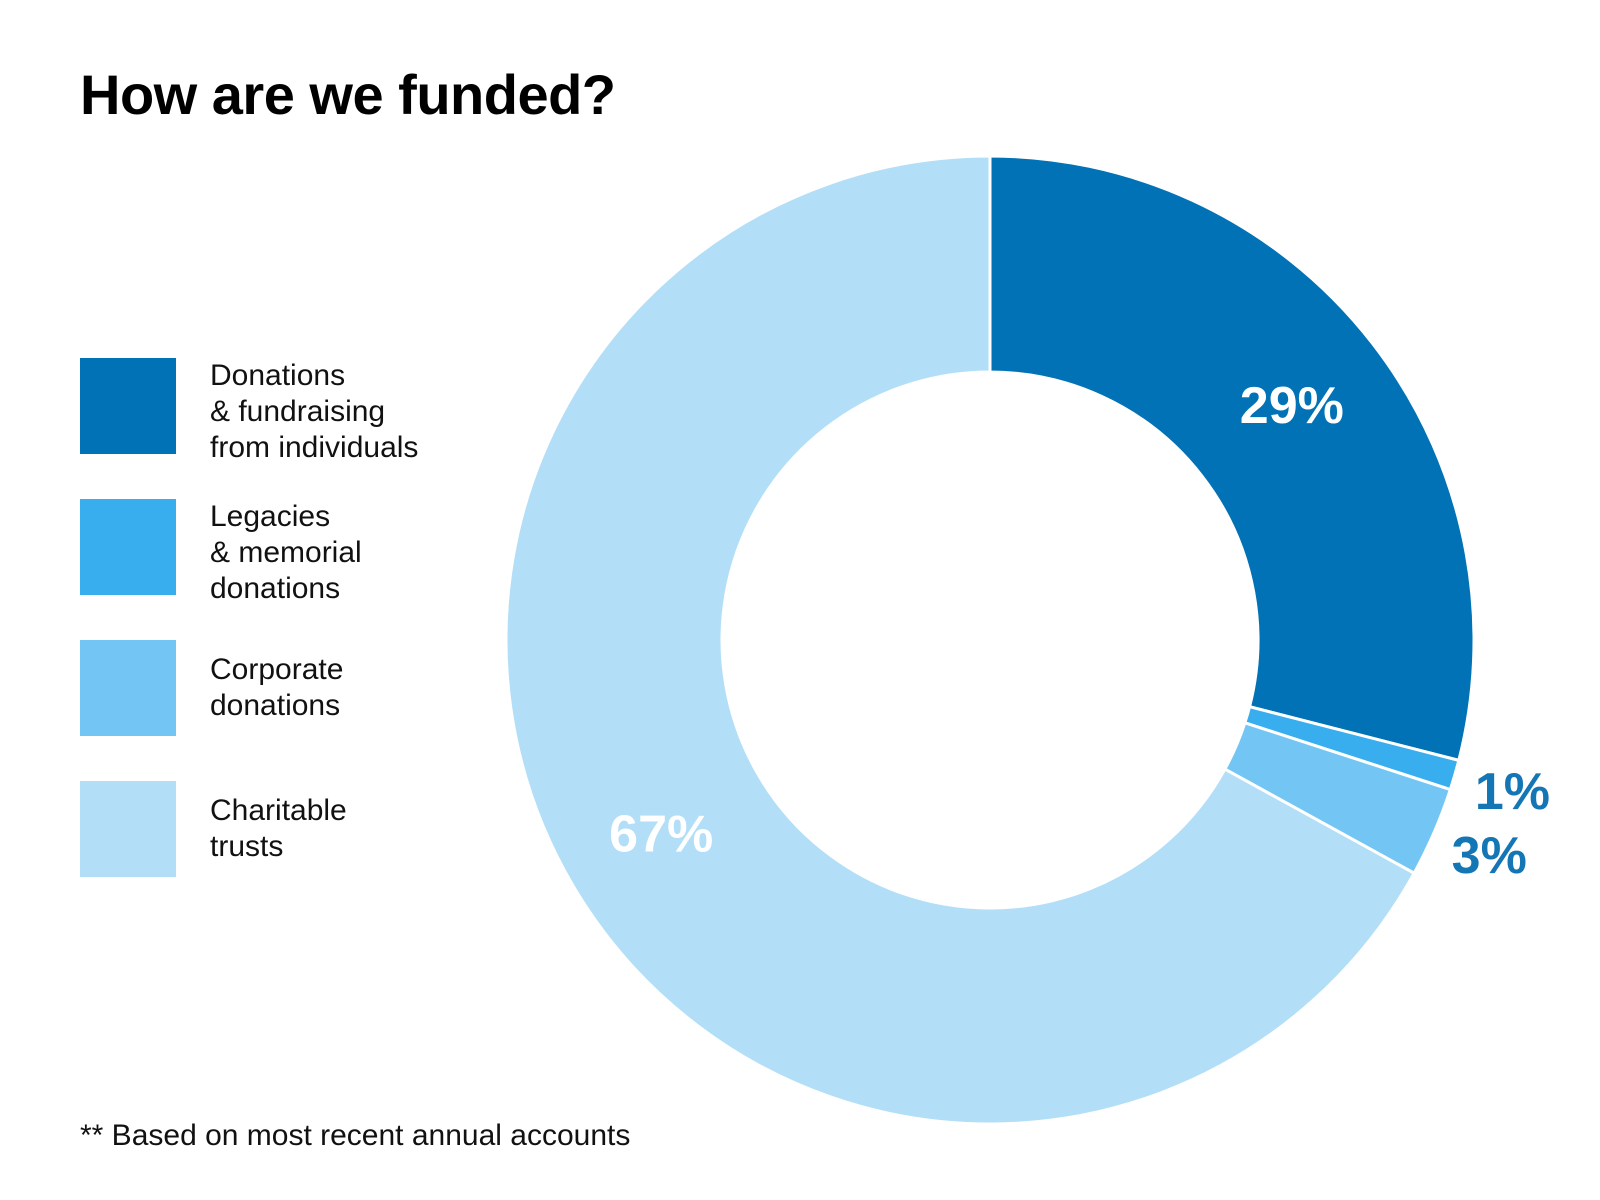 This screenshot has height=1200, width=1600. I want to click on legend-label-donations: Donations & fundraising from individuals, so click(314, 411).